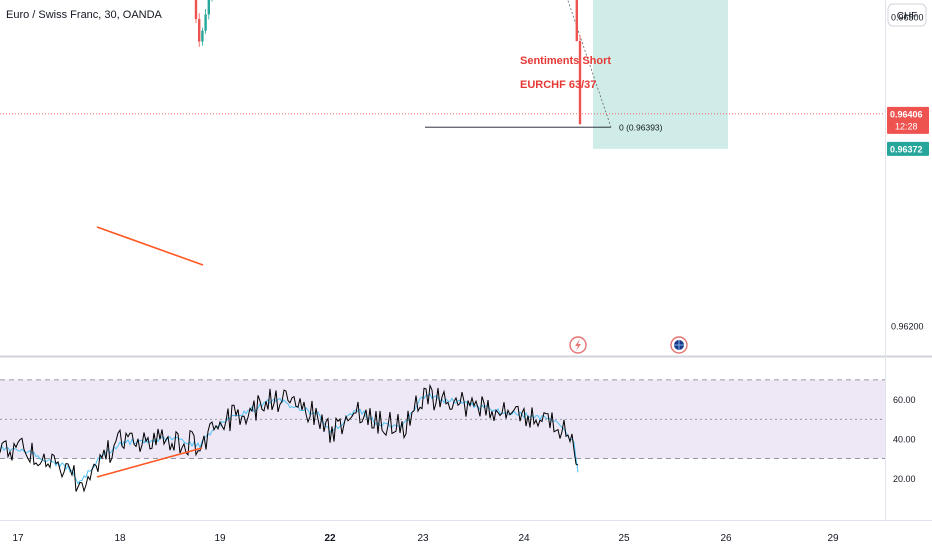 The height and width of the screenshot is (550, 932). I want to click on rsi-band, so click(442, 419).